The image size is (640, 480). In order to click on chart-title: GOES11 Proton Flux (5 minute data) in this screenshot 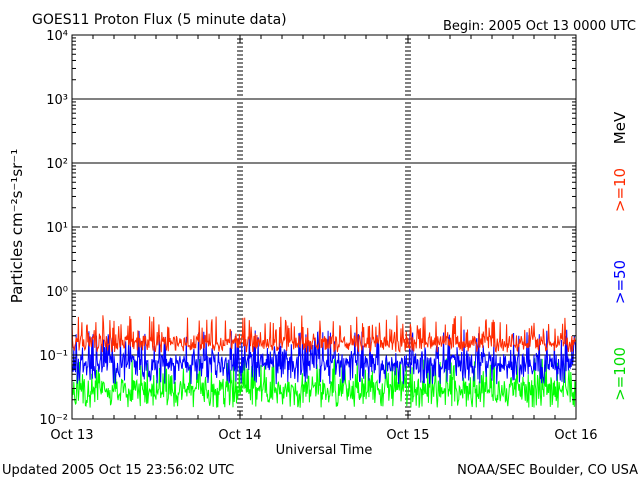, I will do `click(159, 20)`.